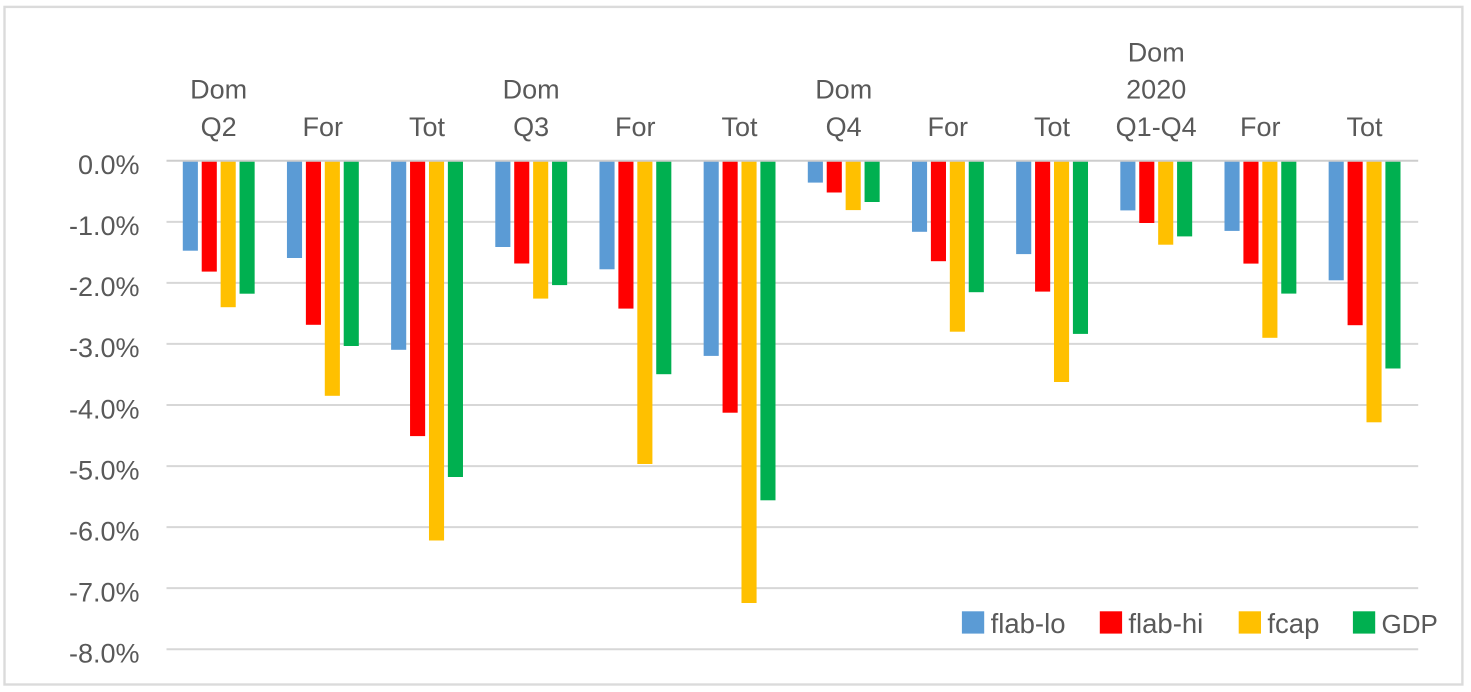 This screenshot has height=692, width=1471. What do you see at coordinates (104, 409) in the screenshot?
I see `svg-text: -4.0%` at bounding box center [104, 409].